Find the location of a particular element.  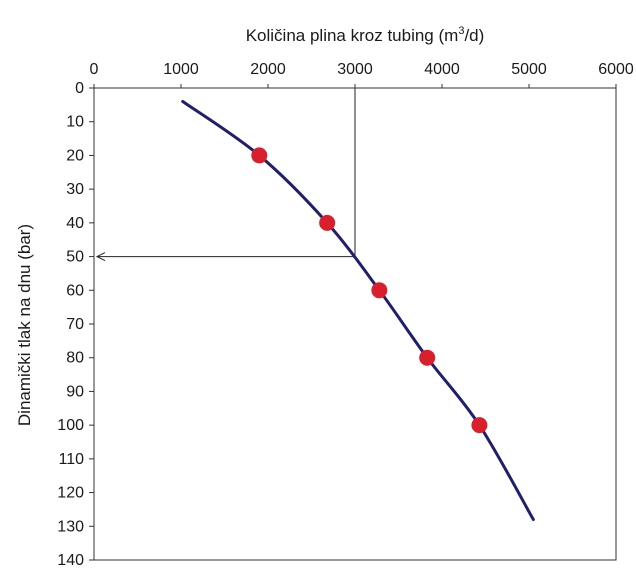

x-tick-label: 5000 is located at coordinates (529, 69).